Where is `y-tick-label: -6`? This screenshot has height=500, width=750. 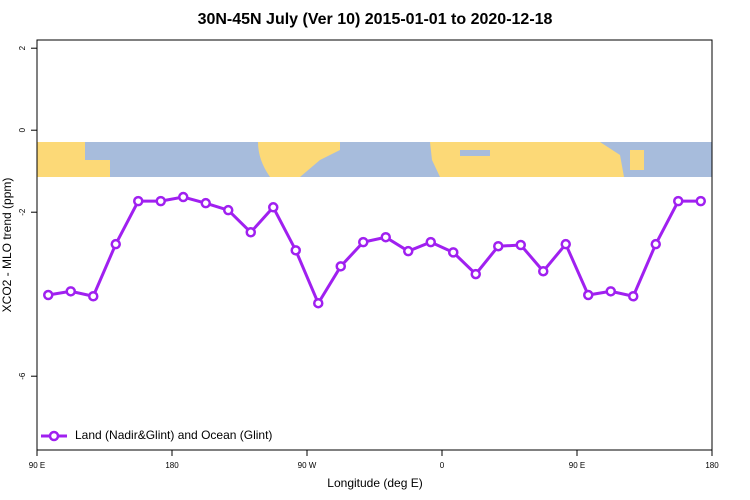 y-tick-label: -6 is located at coordinates (22, 376).